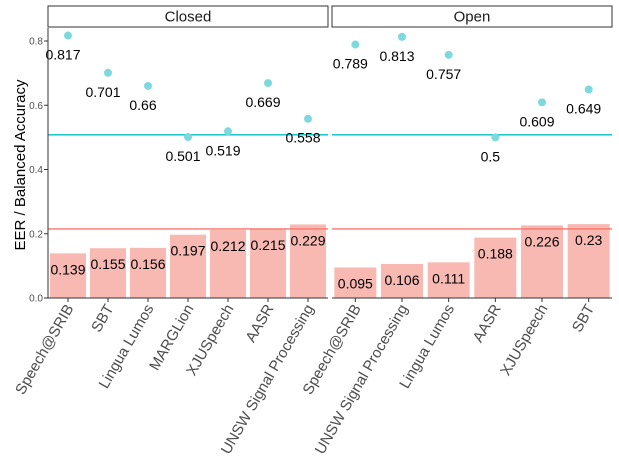  I want to click on accuracy-value-label: 0.558, so click(302, 138).